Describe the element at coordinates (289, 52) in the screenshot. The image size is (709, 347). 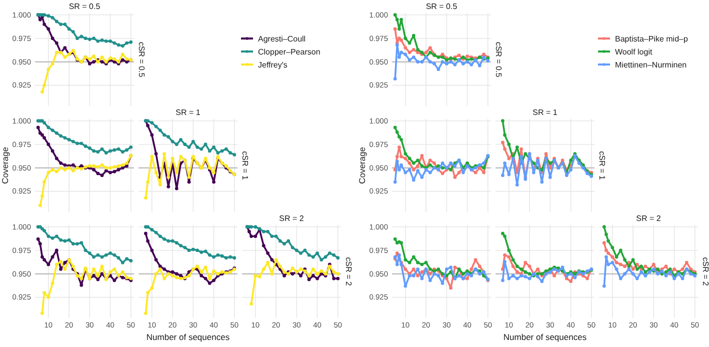
I see `legend-label: Clopper–Pearson` at that location.